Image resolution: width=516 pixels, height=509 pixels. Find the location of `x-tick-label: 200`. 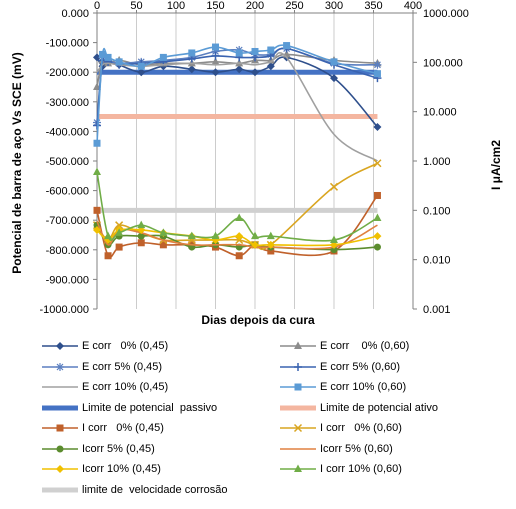

x-tick-label: 200 is located at coordinates (255, 6).